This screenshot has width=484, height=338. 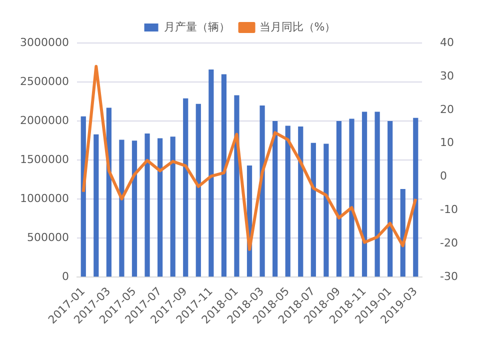 What do you see at coordinates (44, 81) in the screenshot?
I see `y-tick-label: 2500000` at bounding box center [44, 81].